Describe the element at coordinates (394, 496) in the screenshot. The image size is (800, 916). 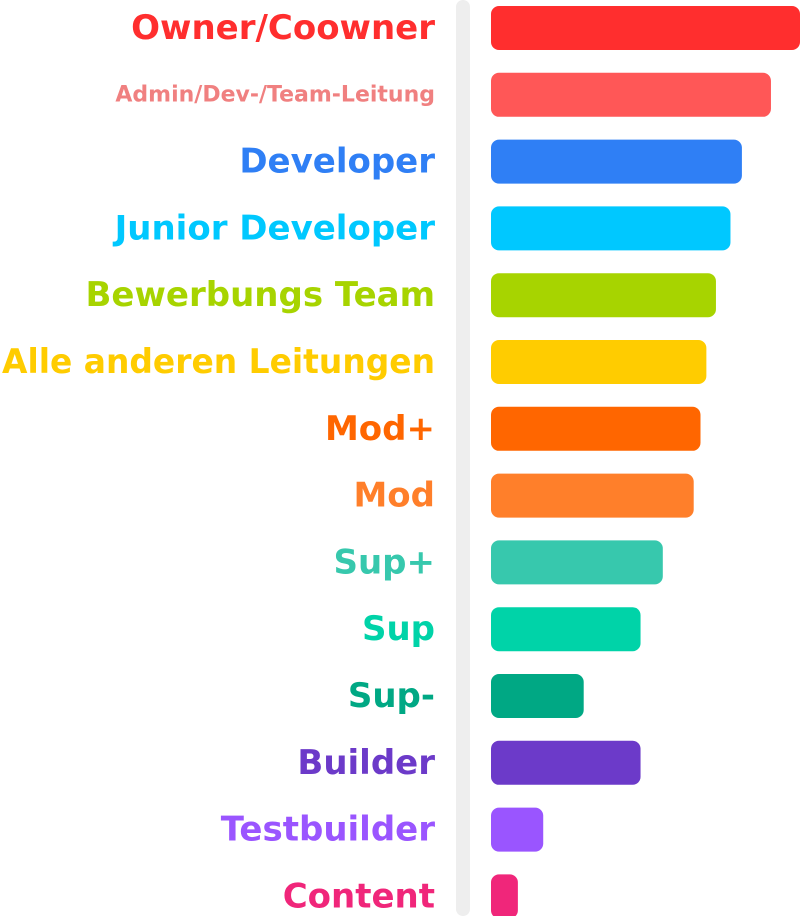
I see `category-label-7: Mod` at that location.